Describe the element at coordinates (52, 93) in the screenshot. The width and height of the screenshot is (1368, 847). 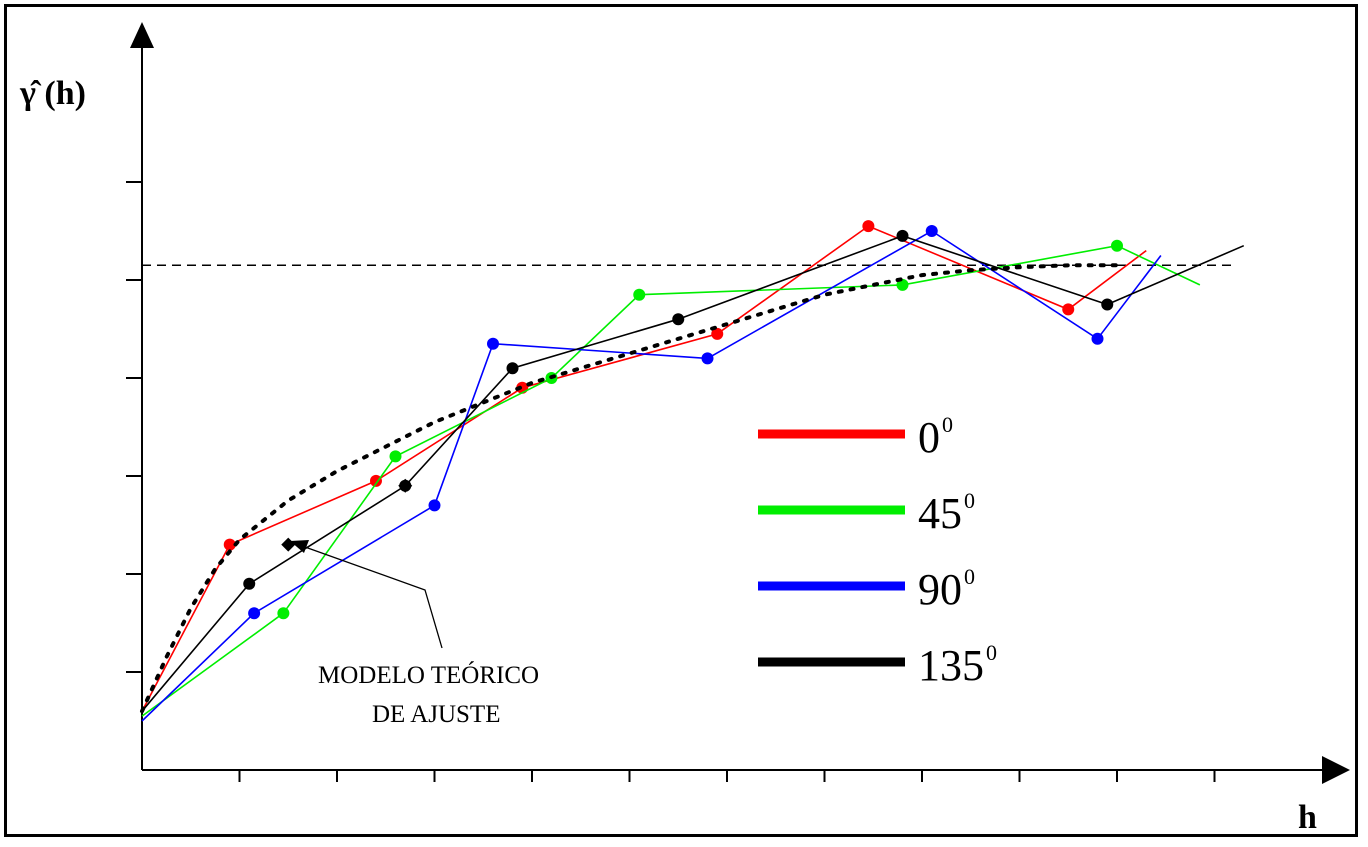
I see `y-axis-label: γ̂ (h)` at that location.